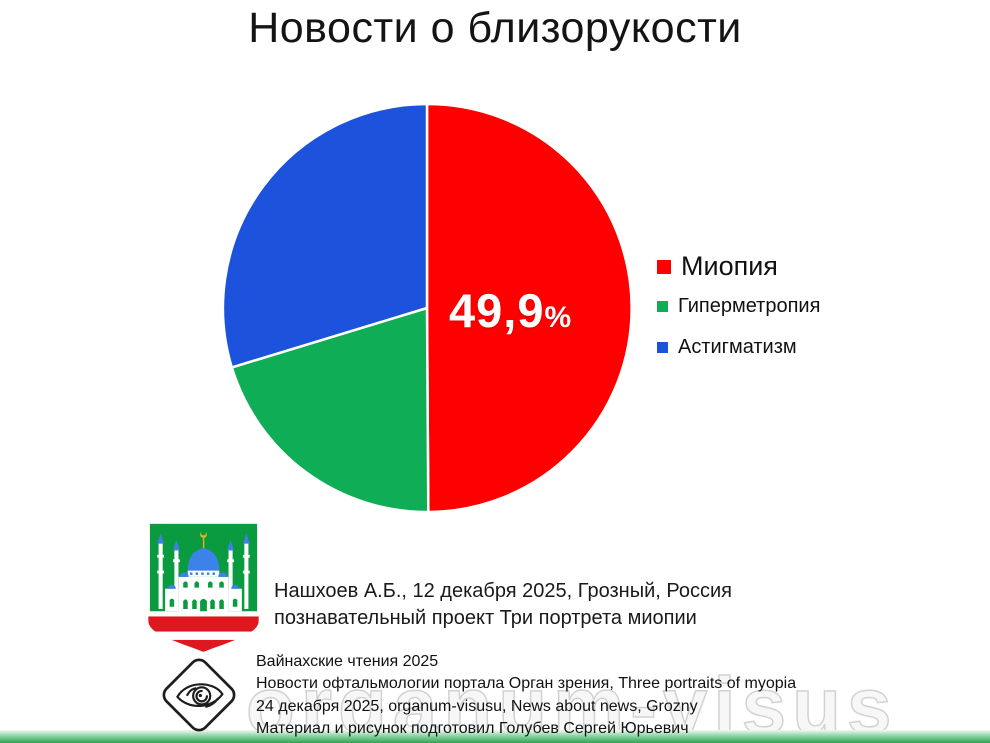 This screenshot has height=743, width=990. I want to click on watermark-text: organum-visus, so click(571, 701).